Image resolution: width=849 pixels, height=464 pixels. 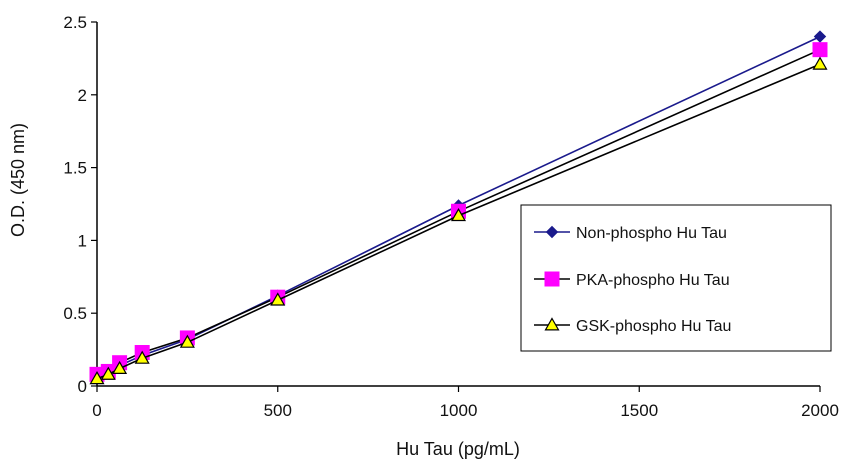 I want to click on legend-label: PKA-phospho Hu Tau, so click(x=653, y=280).